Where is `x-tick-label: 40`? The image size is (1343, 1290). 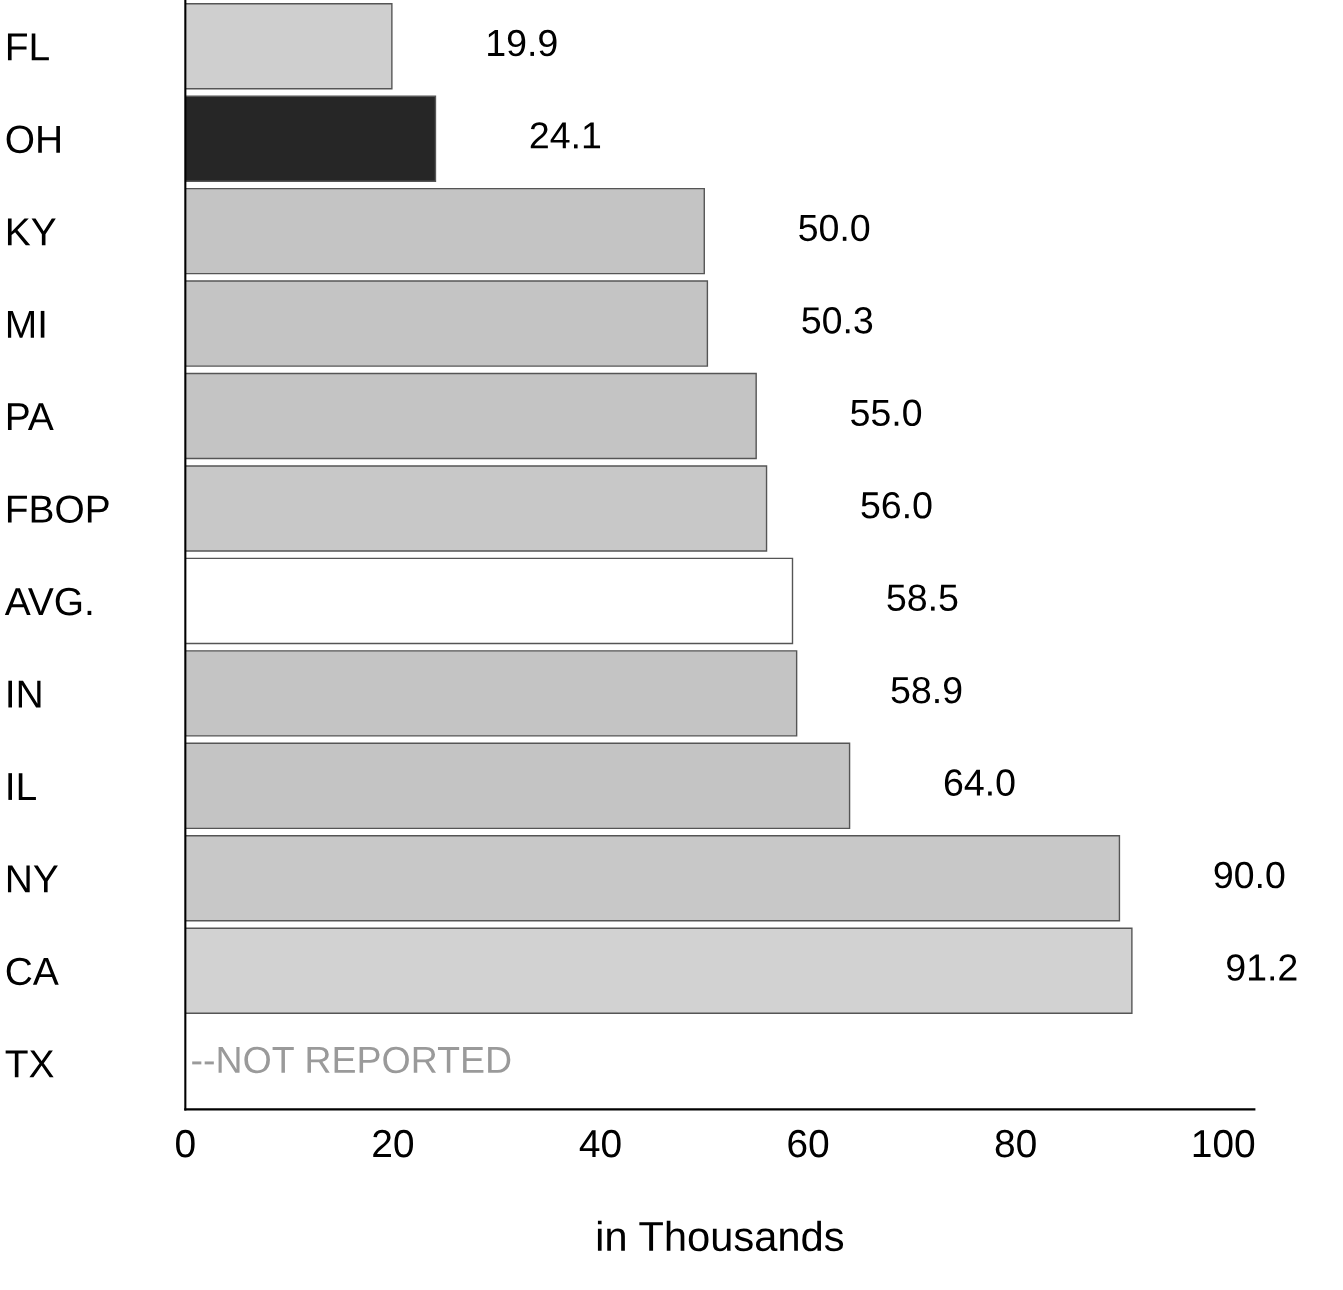 x-tick-label: 40 is located at coordinates (600, 1143).